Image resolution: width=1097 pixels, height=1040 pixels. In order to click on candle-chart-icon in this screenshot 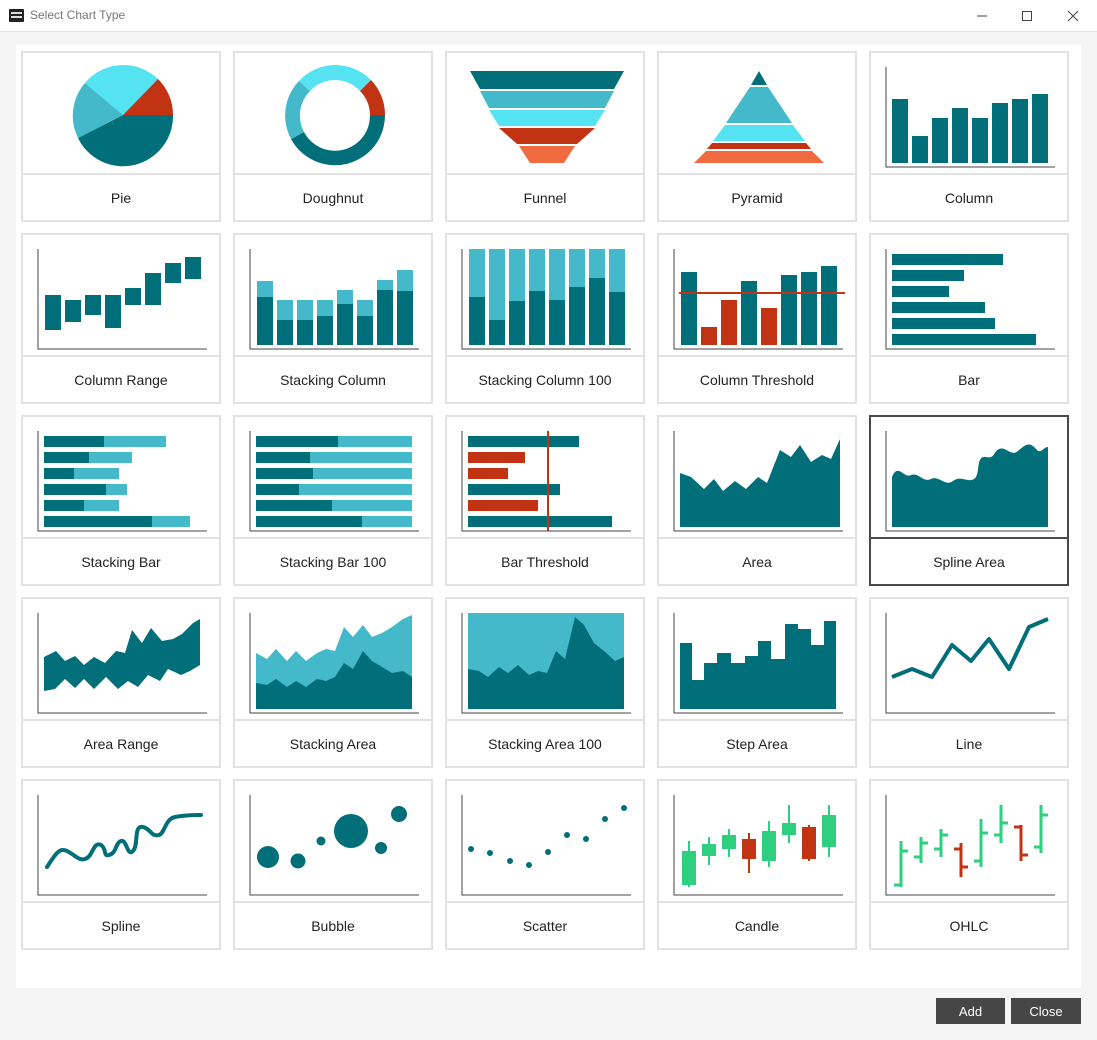, I will do `click(757, 842)`.